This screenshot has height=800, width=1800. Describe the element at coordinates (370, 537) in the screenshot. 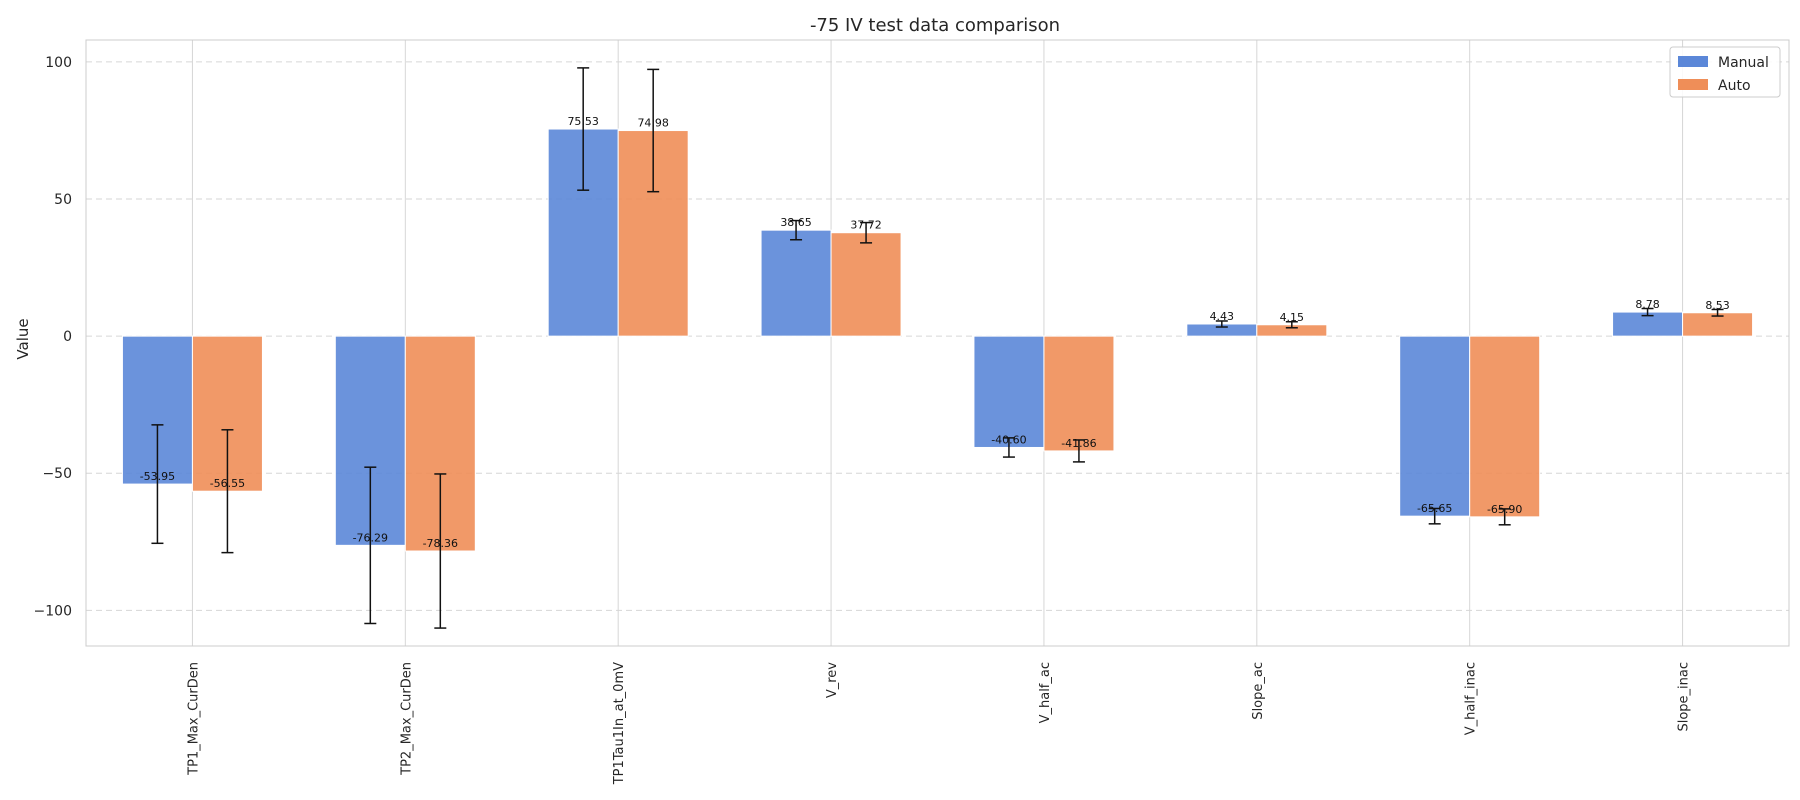

I see `data-label: -76.29` at that location.